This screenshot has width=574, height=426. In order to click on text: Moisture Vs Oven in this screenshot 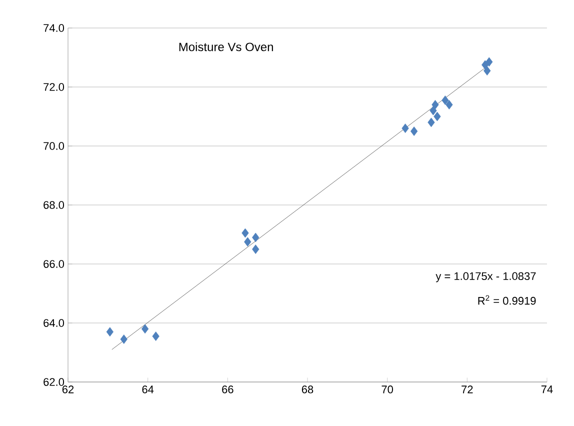, I will do `click(226, 47)`.